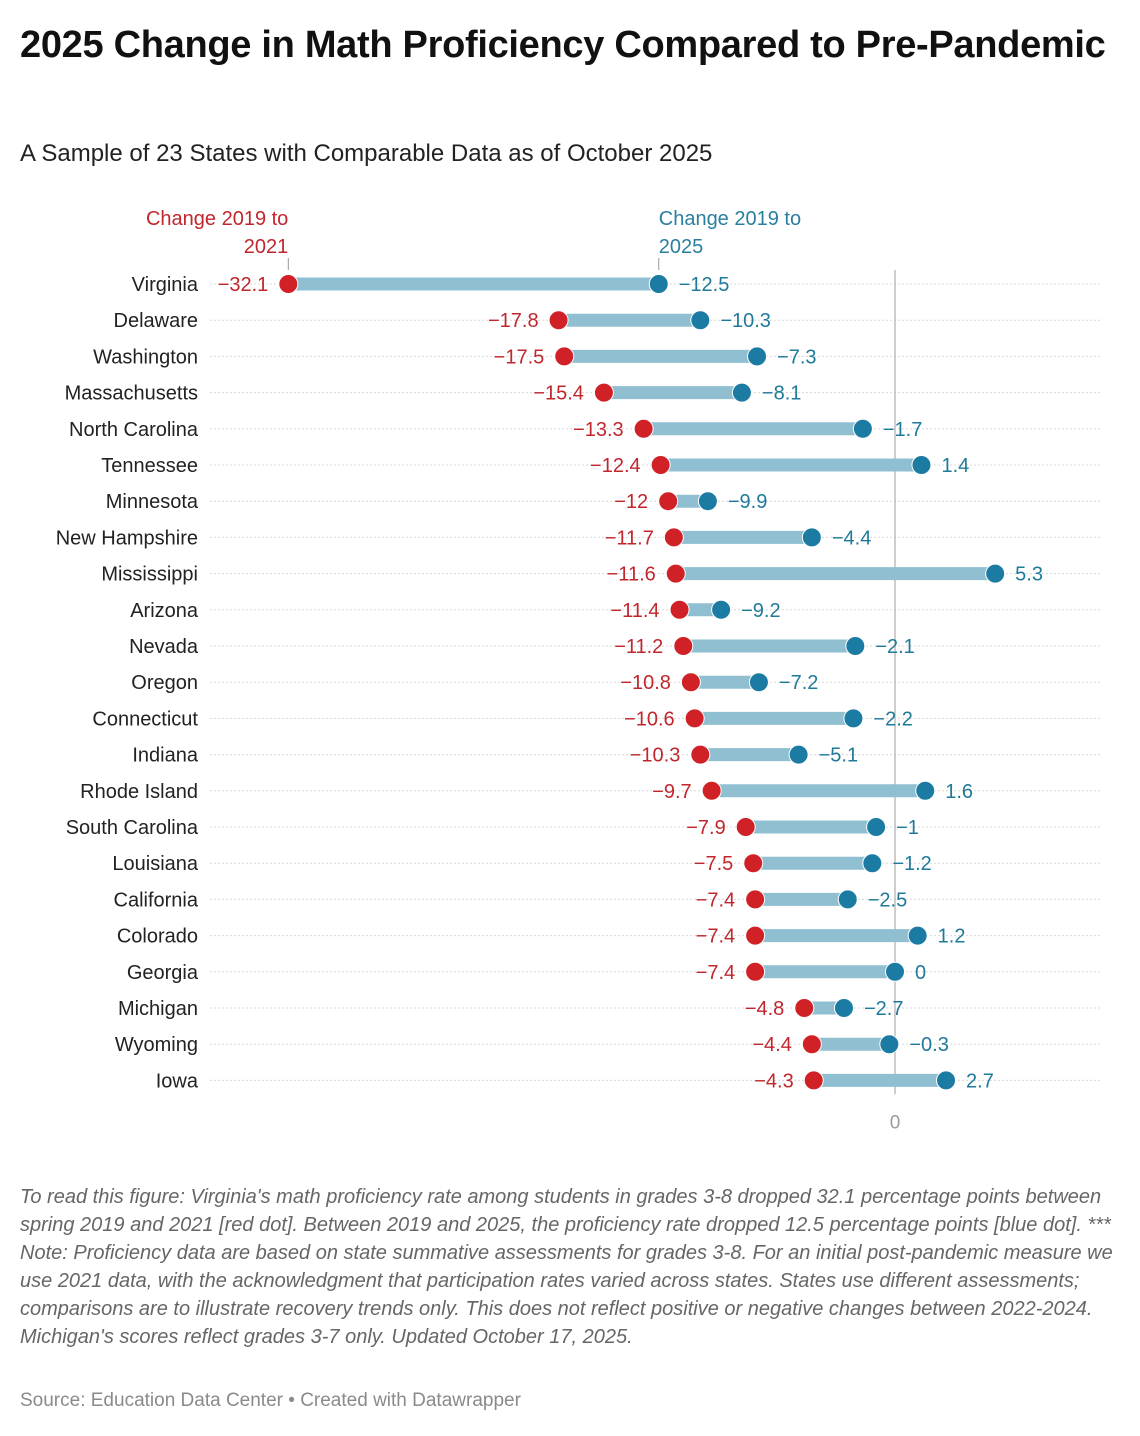 The width and height of the screenshot is (1140, 1436). I want to click on value-label-2021: −17.5, so click(519, 357).